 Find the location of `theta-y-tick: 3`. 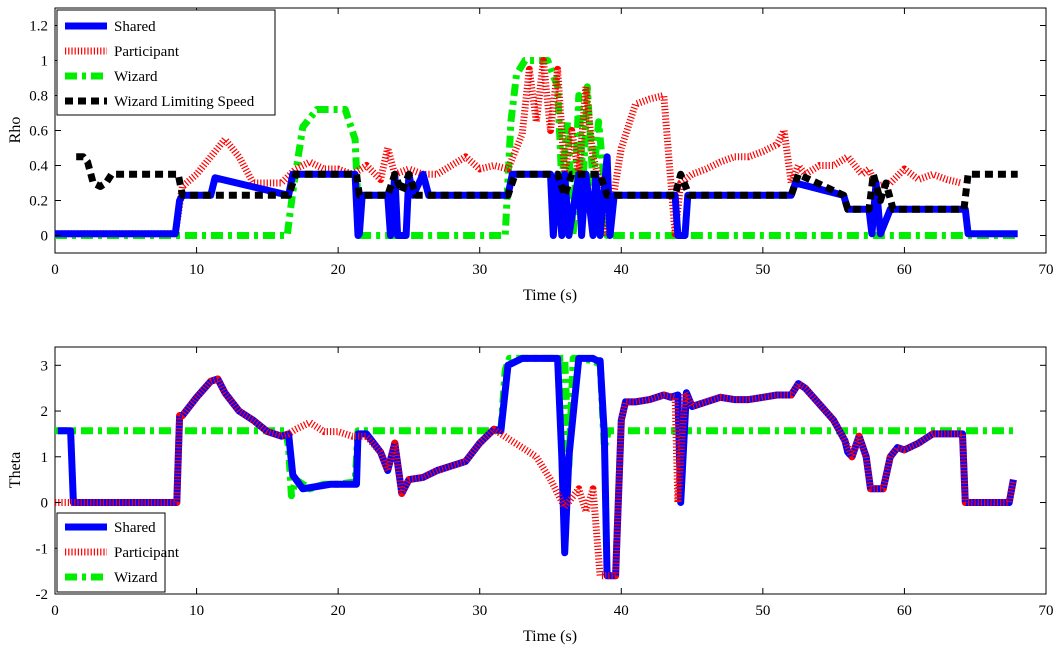

theta-y-tick: 3 is located at coordinates (543, 366).